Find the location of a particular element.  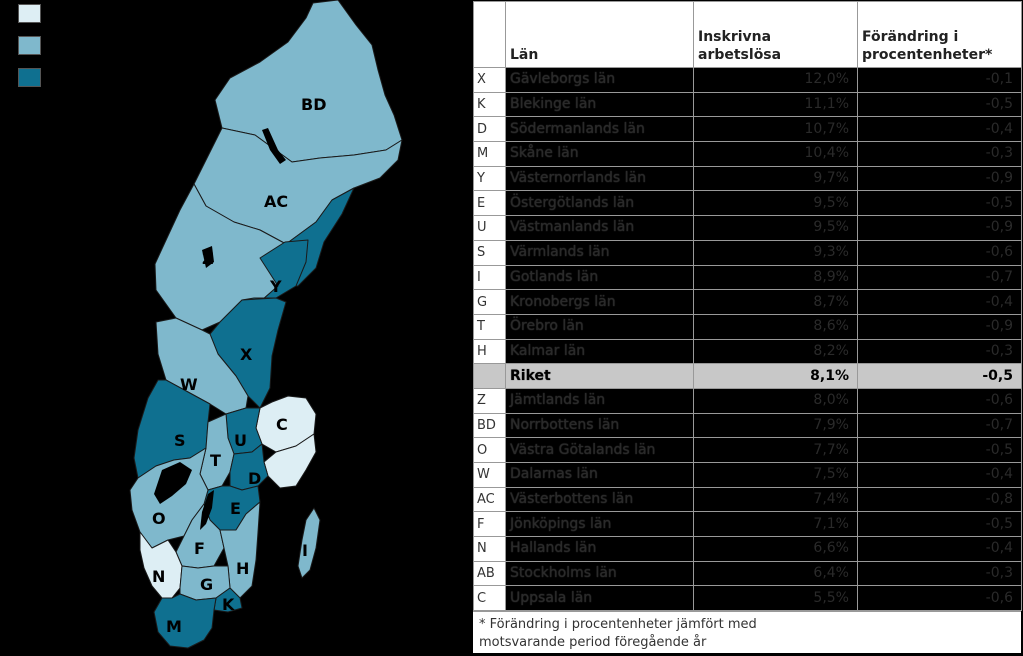

cell-value: 8,2% is located at coordinates (775, 351).